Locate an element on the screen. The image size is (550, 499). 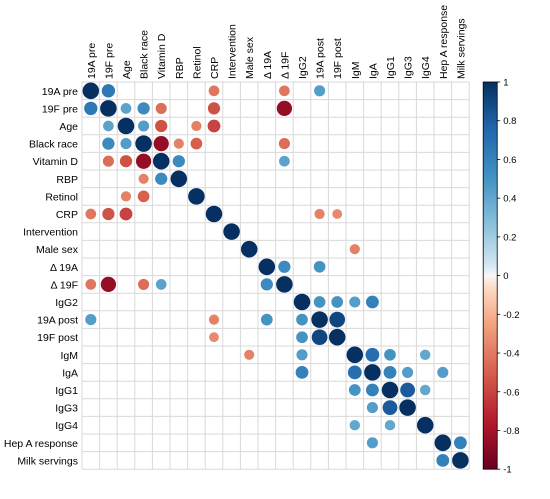
row-label: Age is located at coordinates (68, 127).